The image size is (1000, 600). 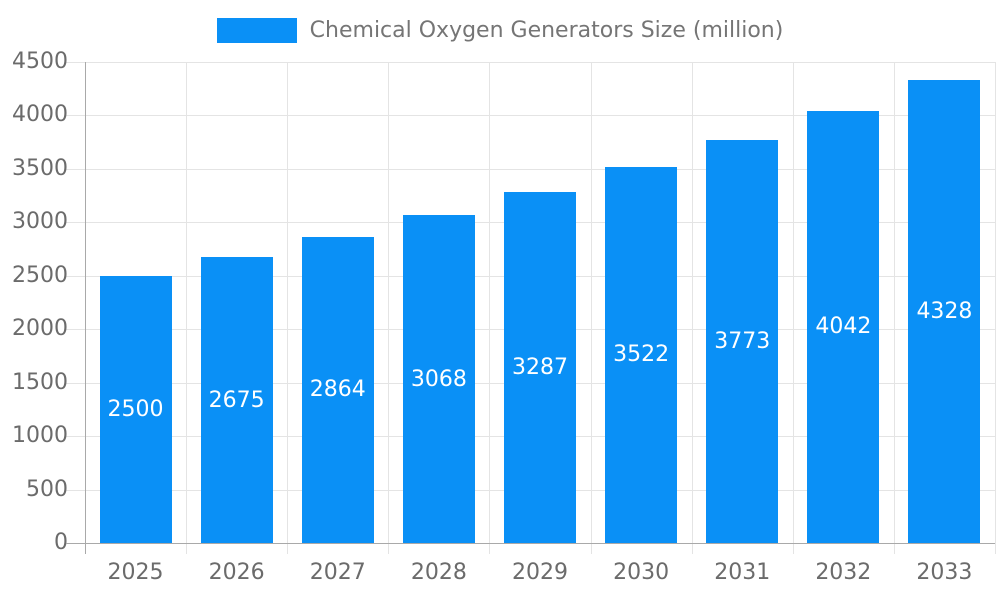 What do you see at coordinates (40, 222) in the screenshot?
I see `y-axis-tick-label: 3000` at bounding box center [40, 222].